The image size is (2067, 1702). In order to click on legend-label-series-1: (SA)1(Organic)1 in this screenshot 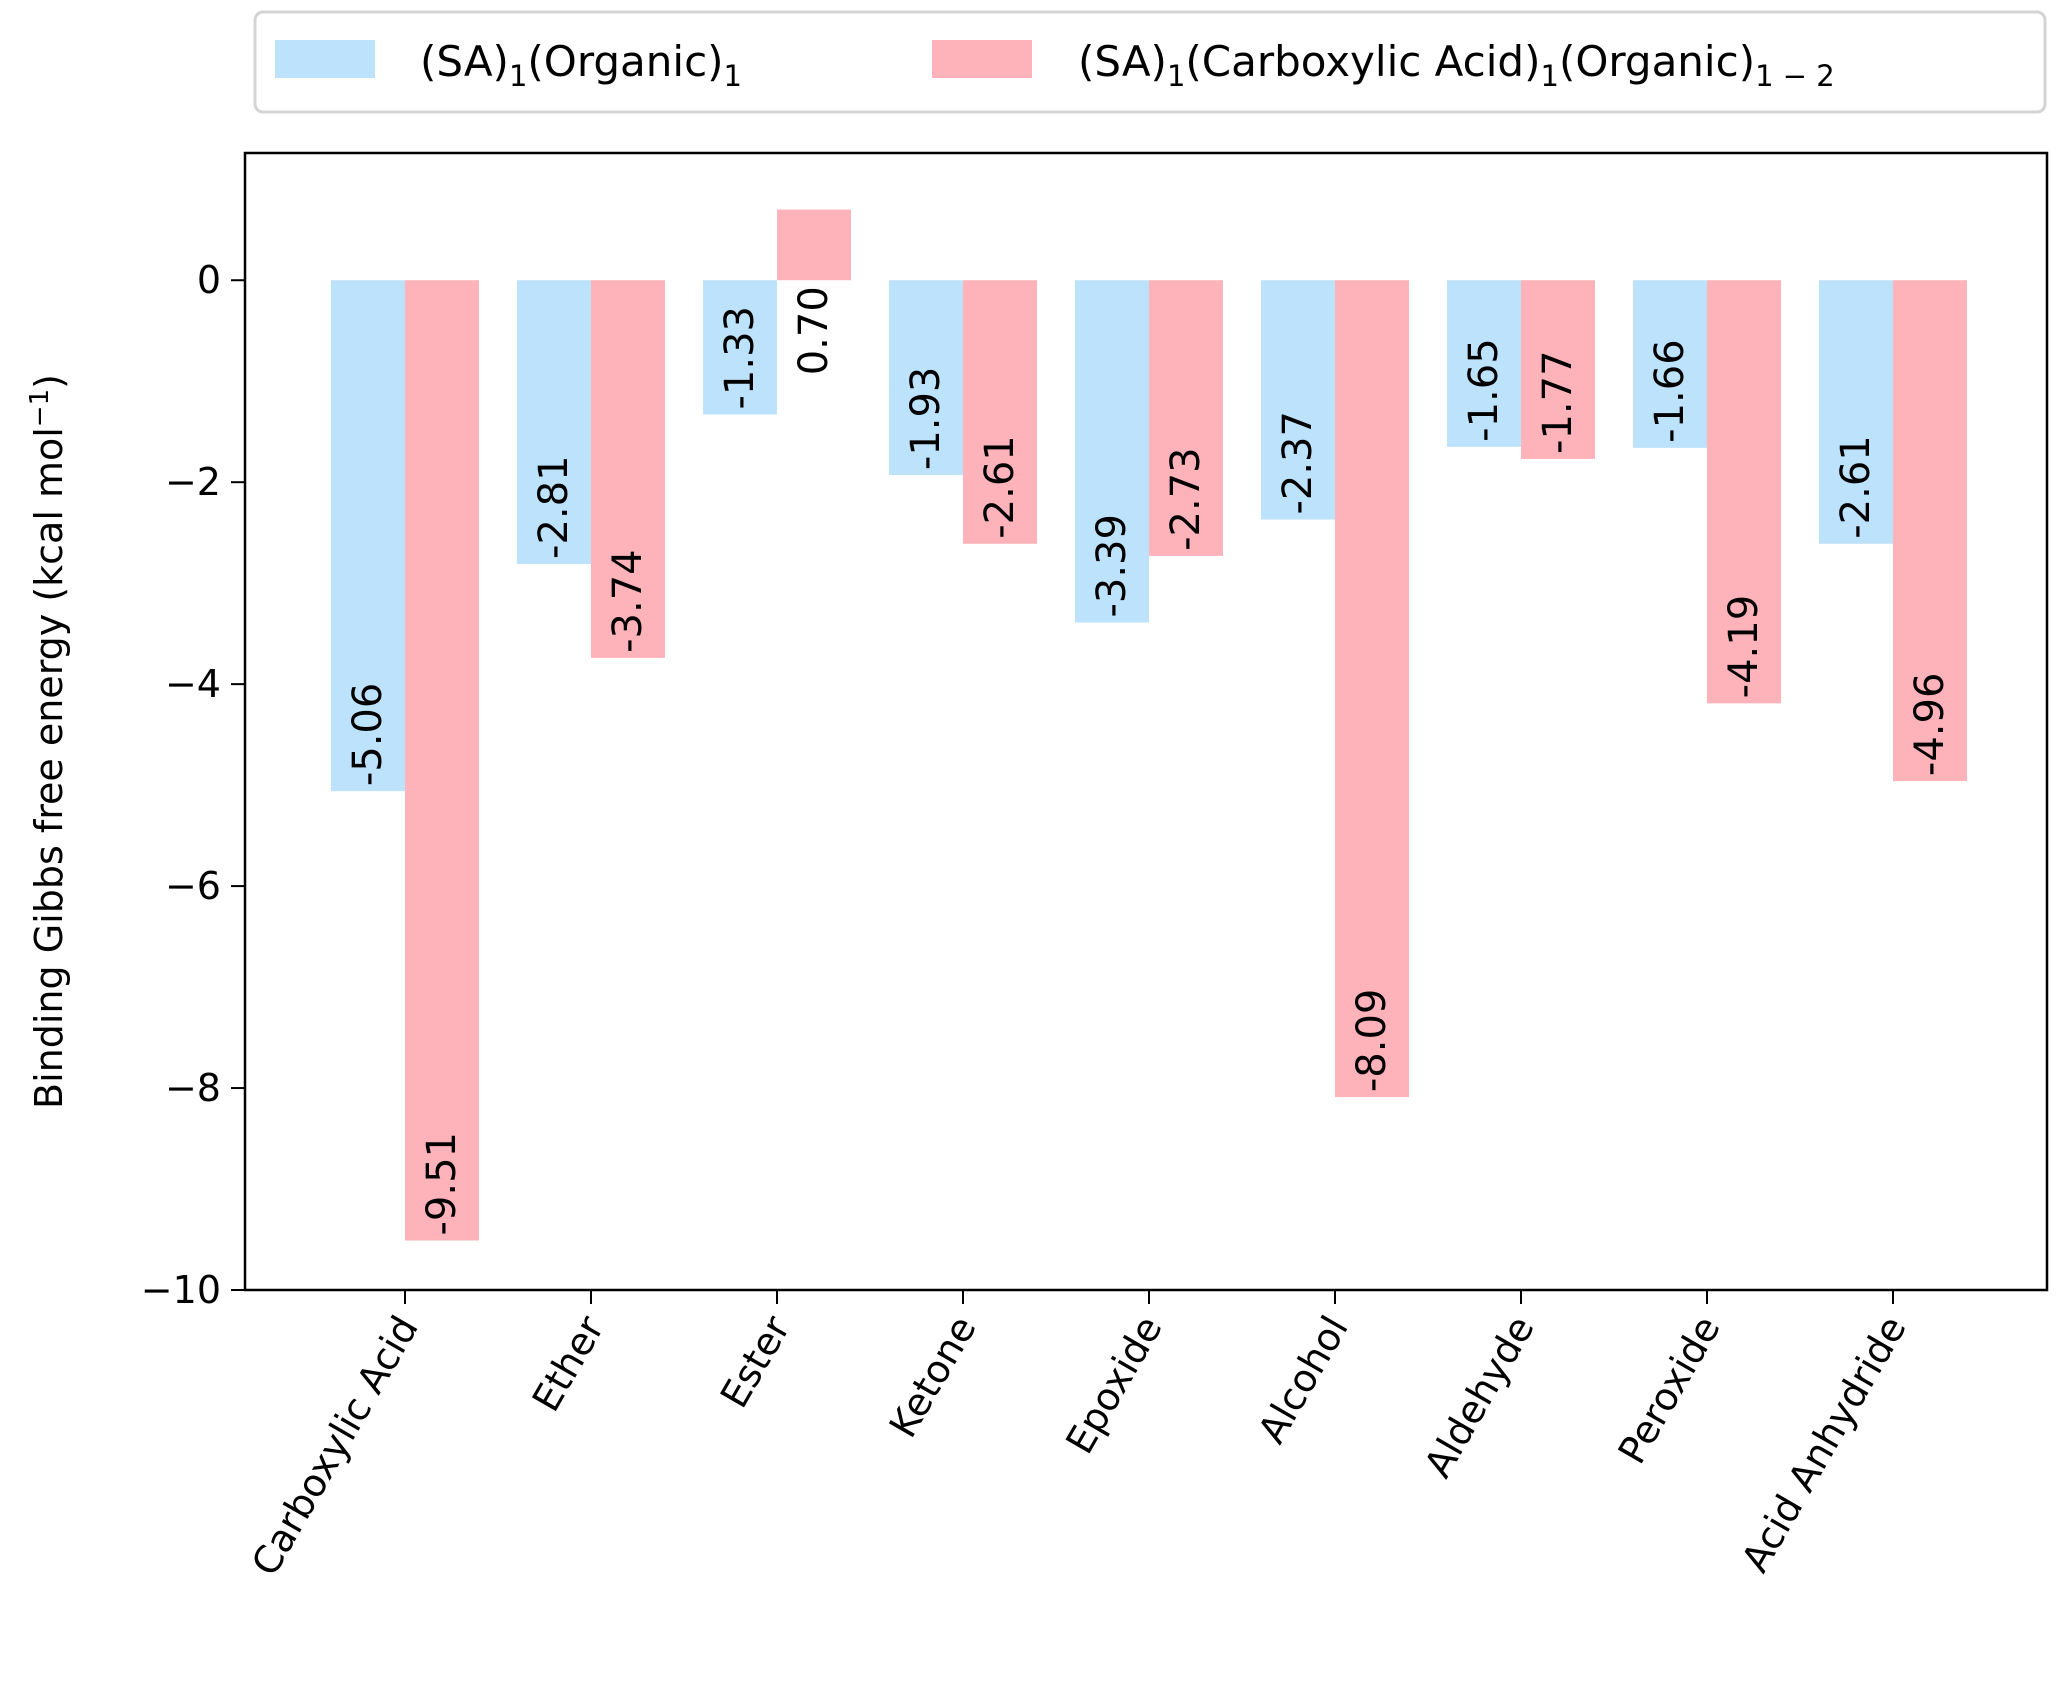, I will do `click(581, 65)`.